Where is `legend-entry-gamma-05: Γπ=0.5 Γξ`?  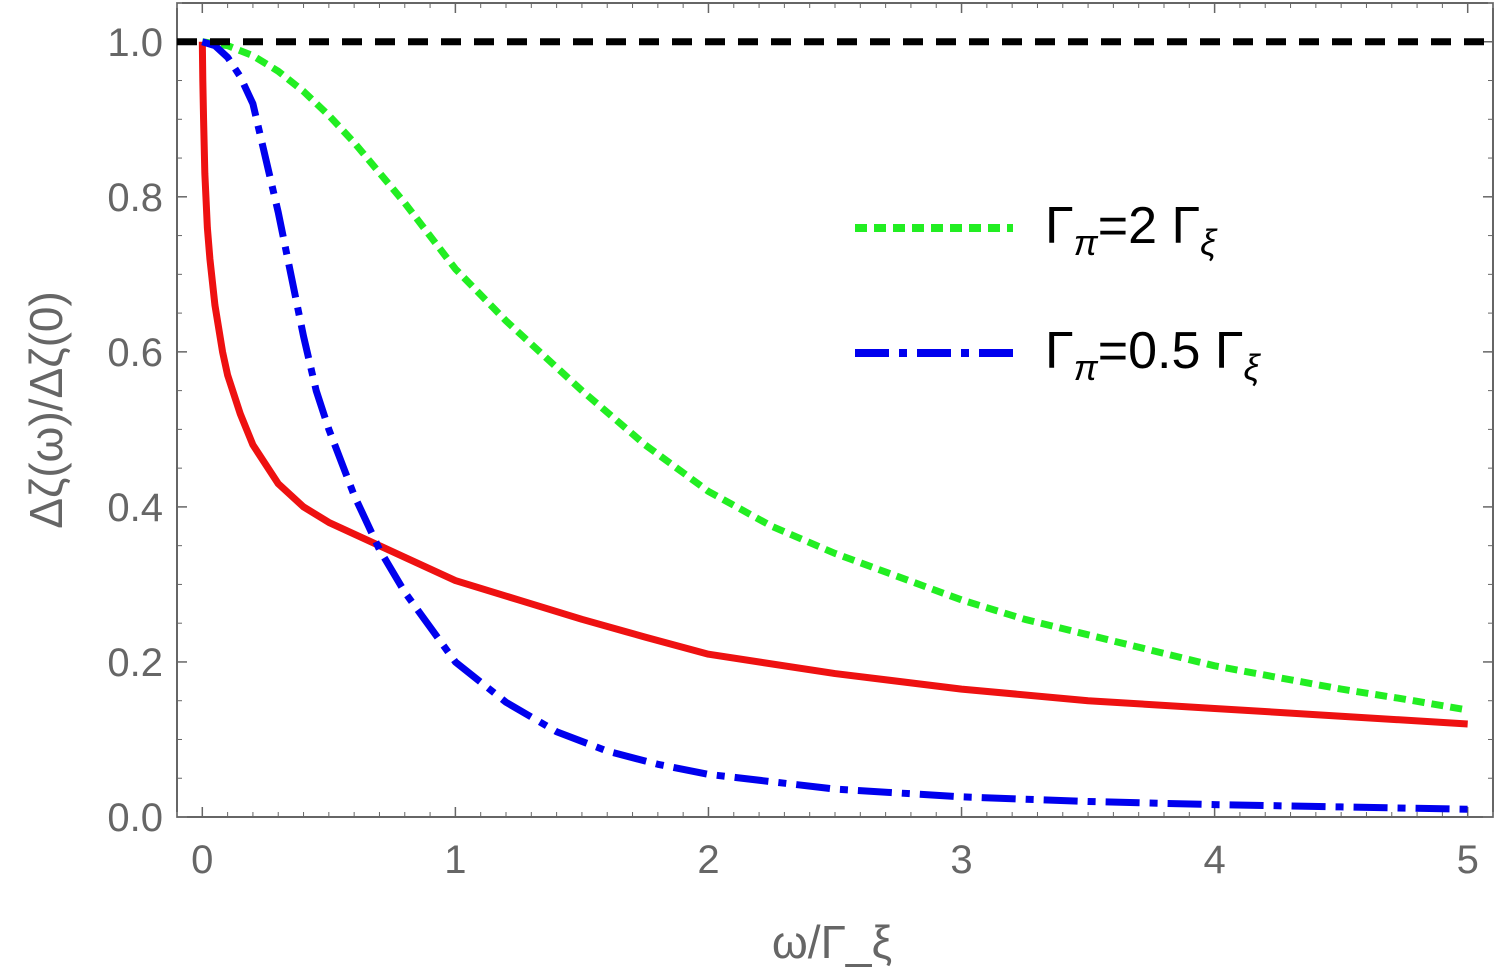 legend-entry-gamma-05: Γπ=0.5 Γξ is located at coordinates (1058, 355).